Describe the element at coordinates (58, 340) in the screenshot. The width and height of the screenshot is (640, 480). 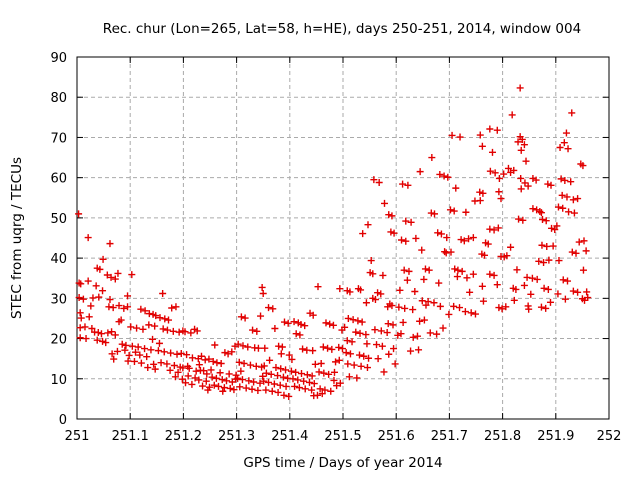
I see `y-tick-label: 20` at that location.